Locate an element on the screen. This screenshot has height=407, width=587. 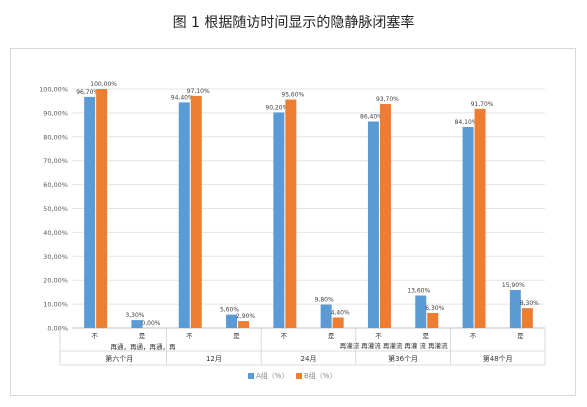
data-label: 90,20% is located at coordinates (276, 107).